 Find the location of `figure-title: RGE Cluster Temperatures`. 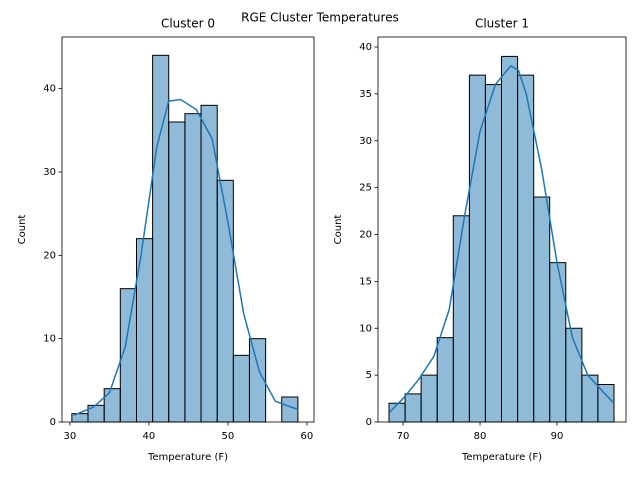

figure-title: RGE Cluster Temperatures is located at coordinates (320, 18).